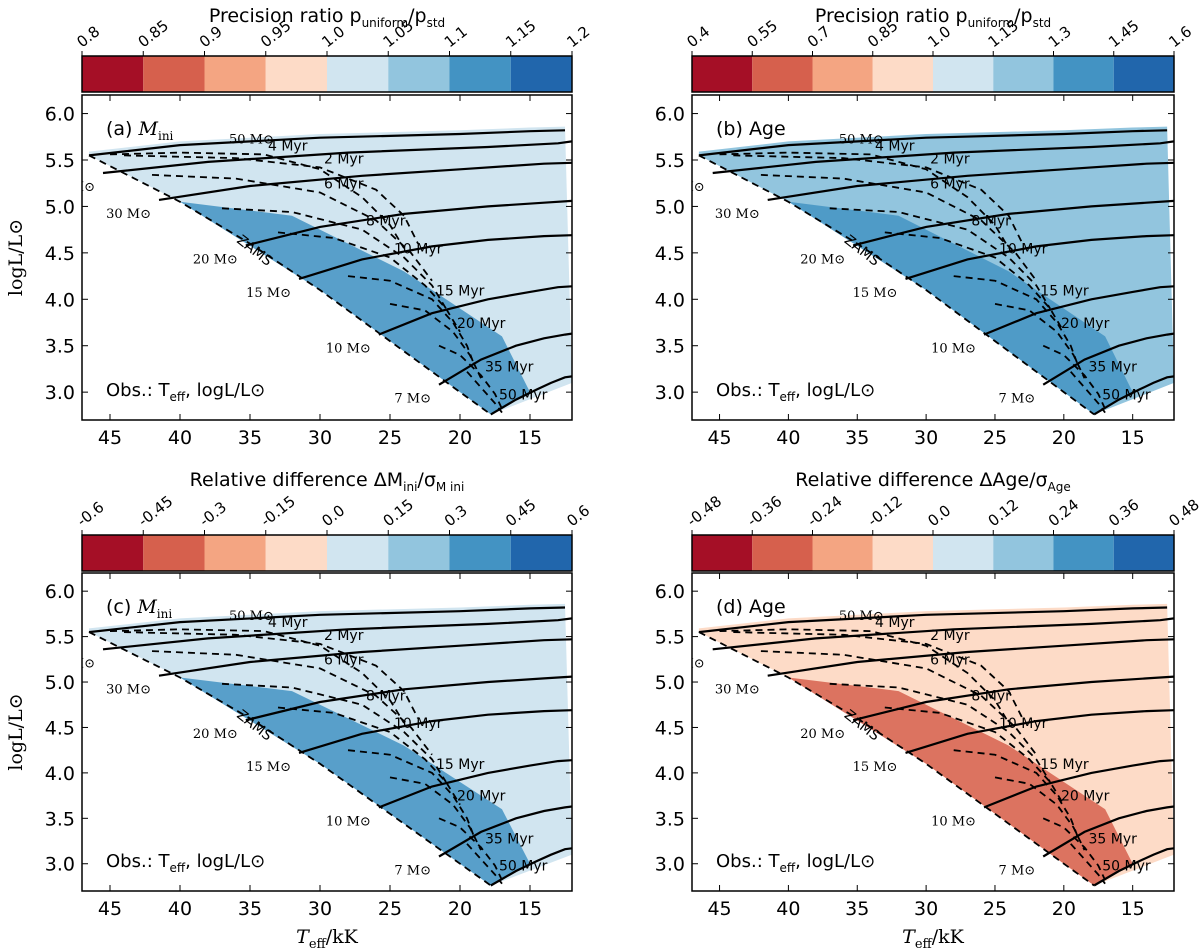  I want to click on colorbar-title: Precision ratio puniform/pstd, so click(933, 17).